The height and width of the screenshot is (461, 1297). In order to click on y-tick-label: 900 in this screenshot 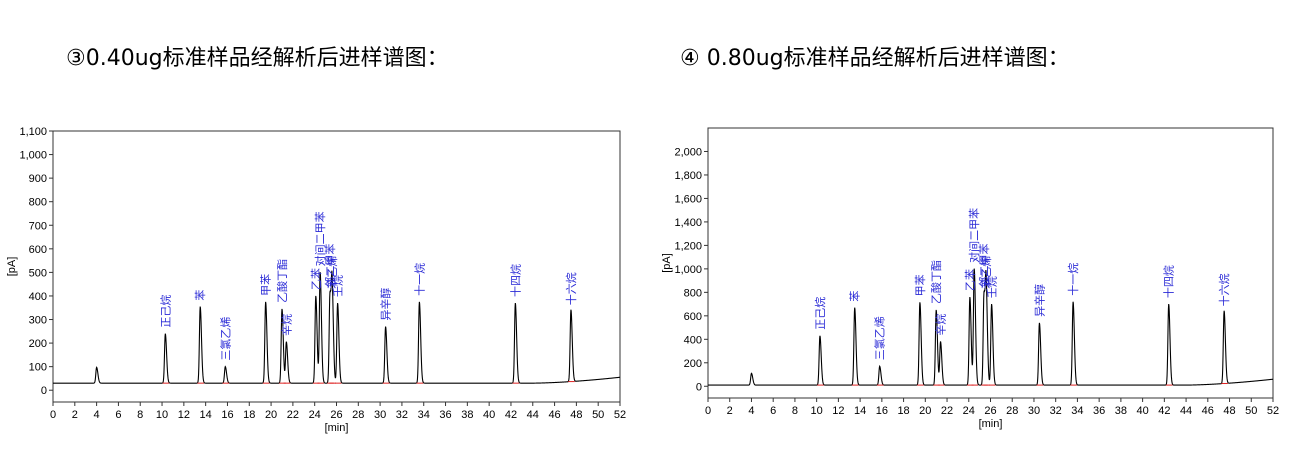, I will do `click(38, 179)`.